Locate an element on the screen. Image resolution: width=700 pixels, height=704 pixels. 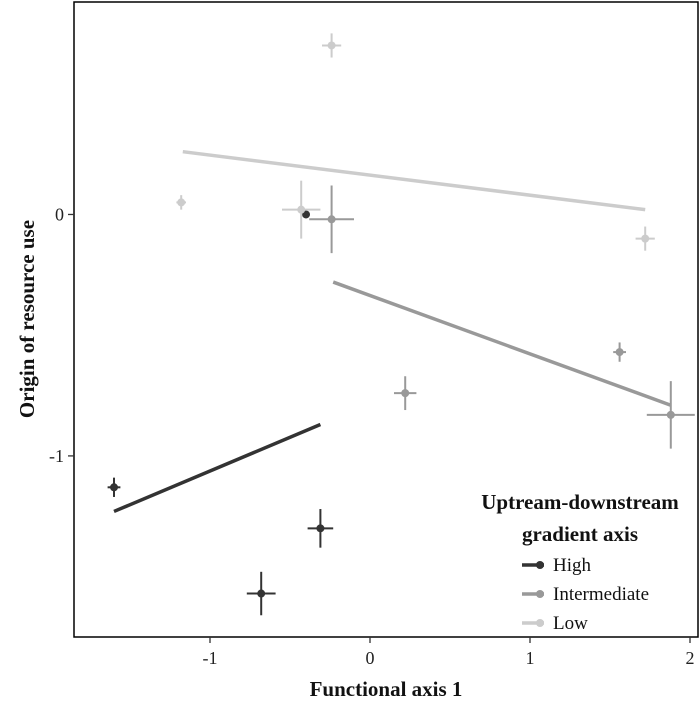
y-axis: 0 -1 is located at coordinates (61, 335).